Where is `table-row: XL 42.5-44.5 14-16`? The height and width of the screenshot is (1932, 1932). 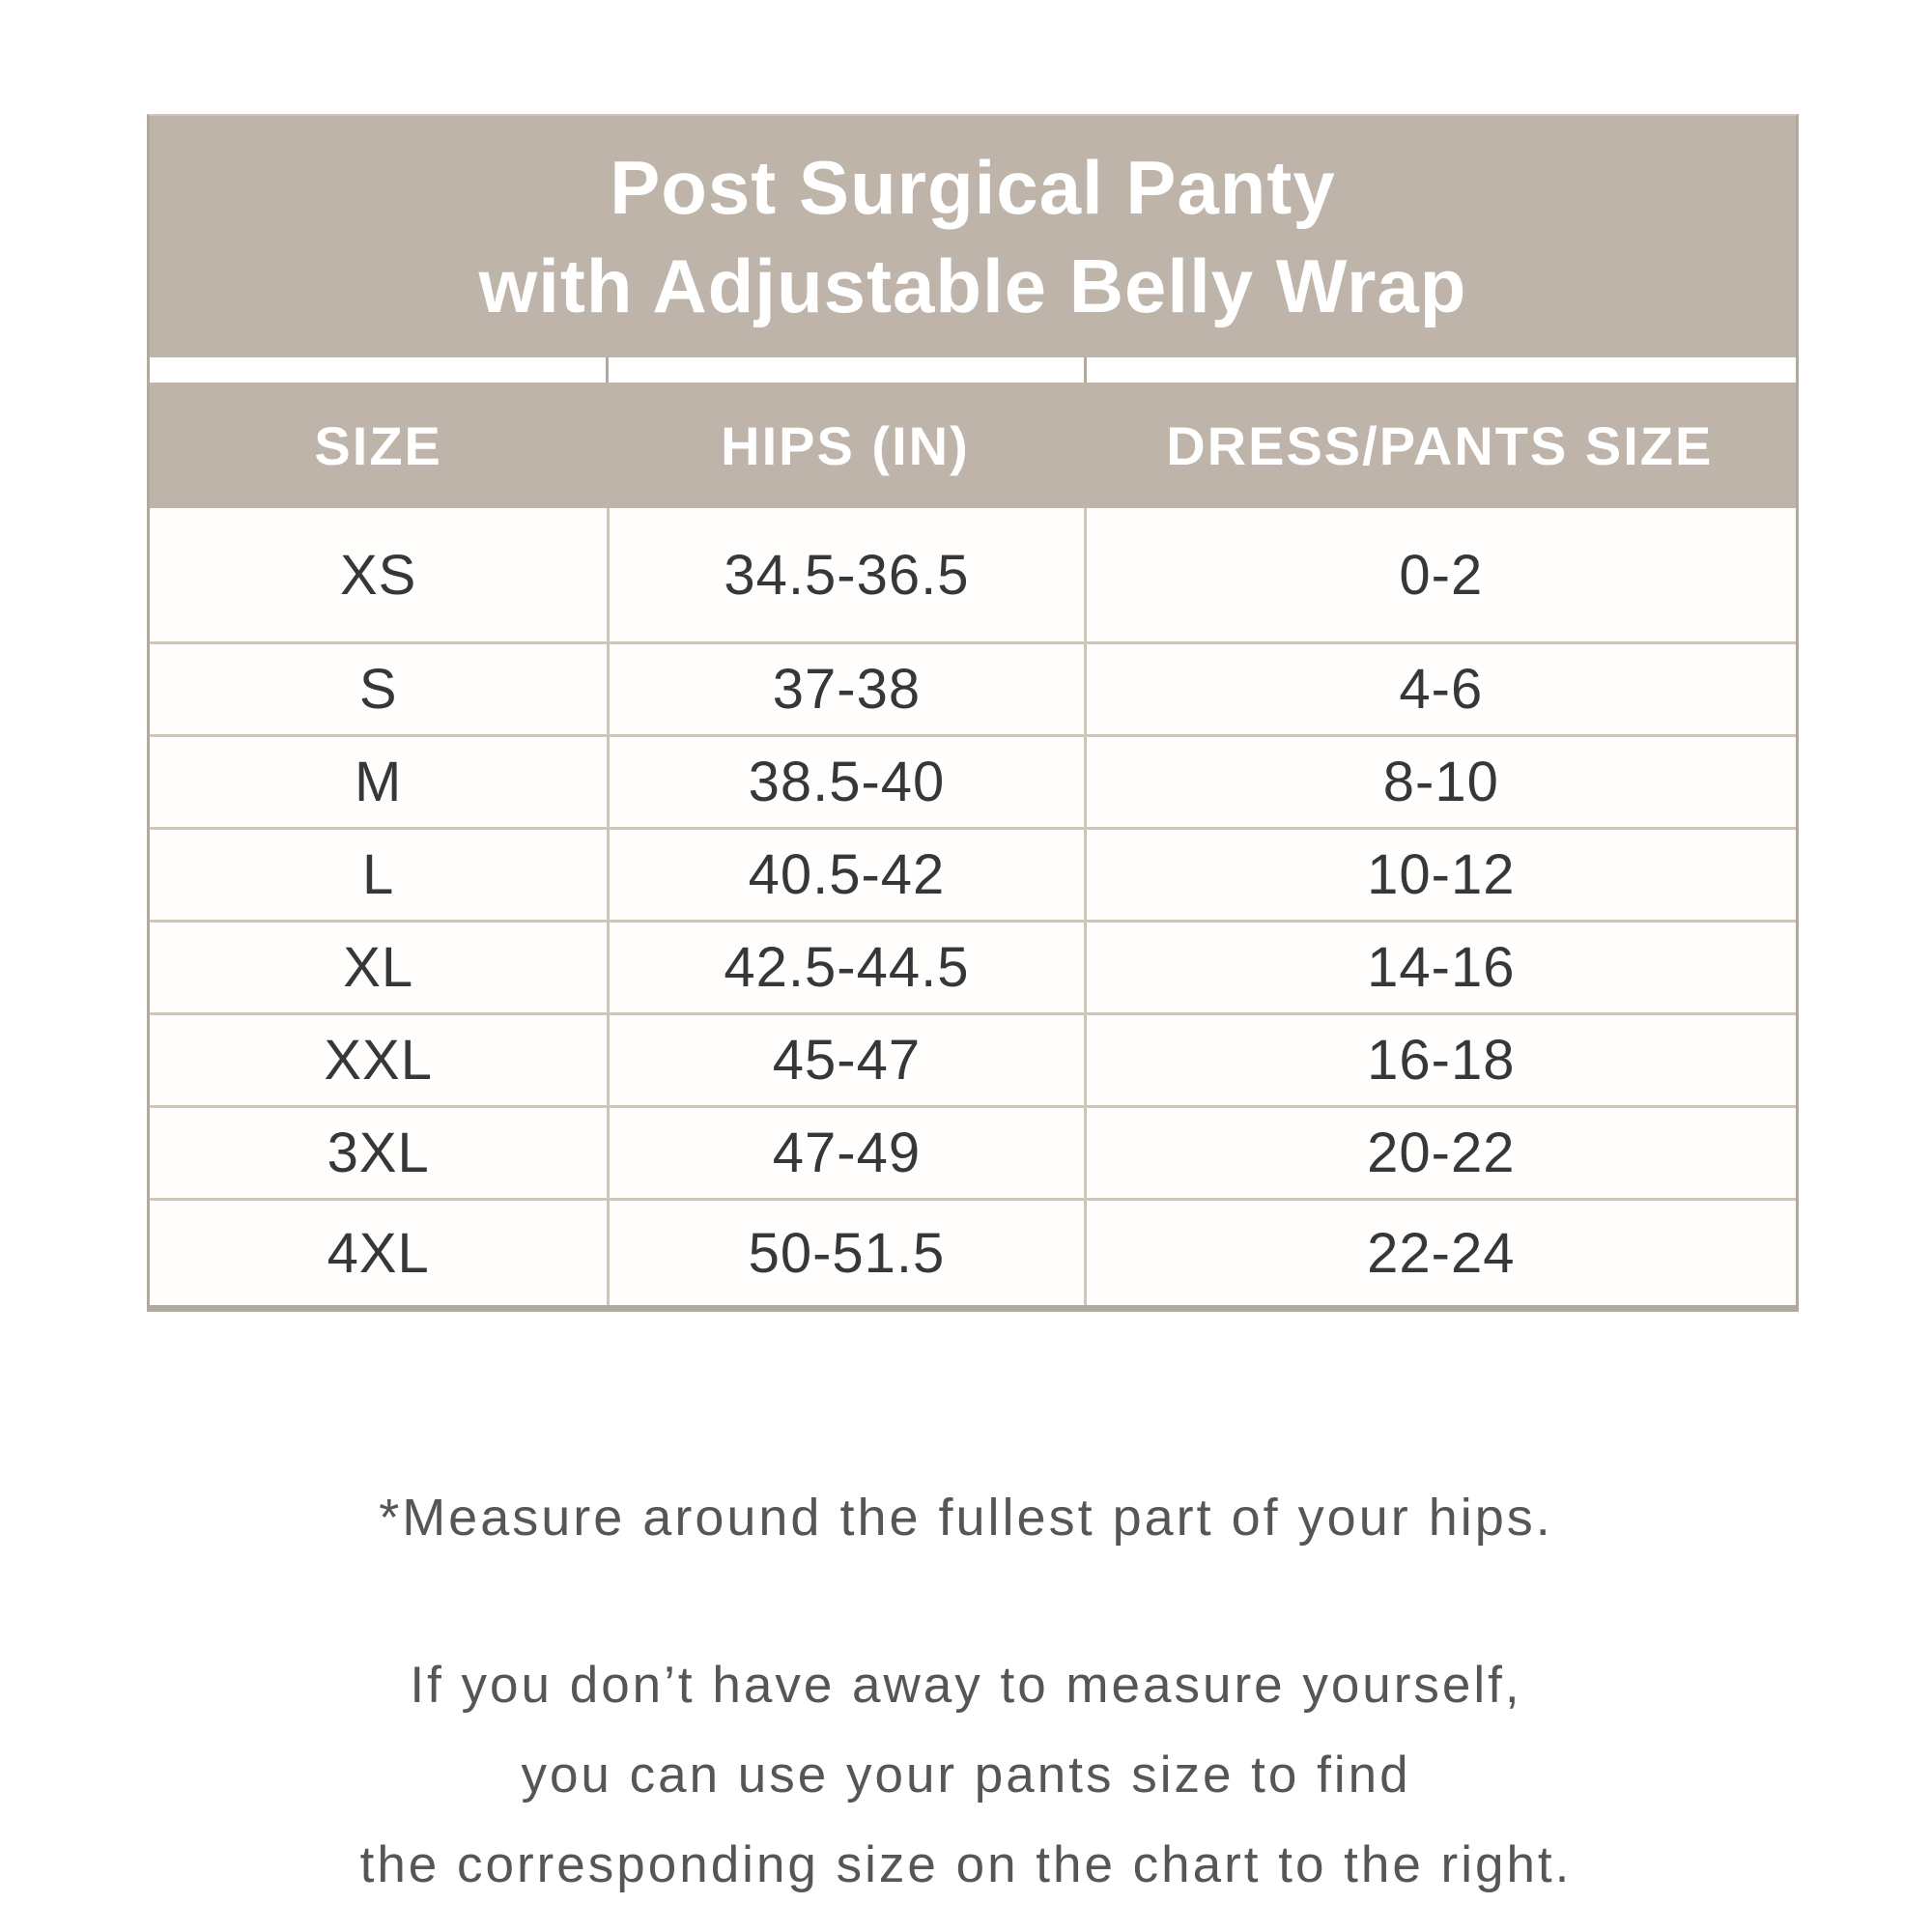 table-row: XL 42.5-44.5 14-16 is located at coordinates (973, 966).